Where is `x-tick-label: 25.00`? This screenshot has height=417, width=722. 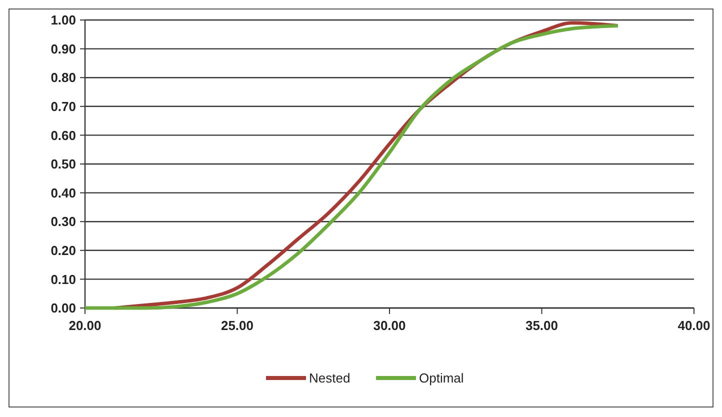
x-tick-label: 25.00 is located at coordinates (237, 325).